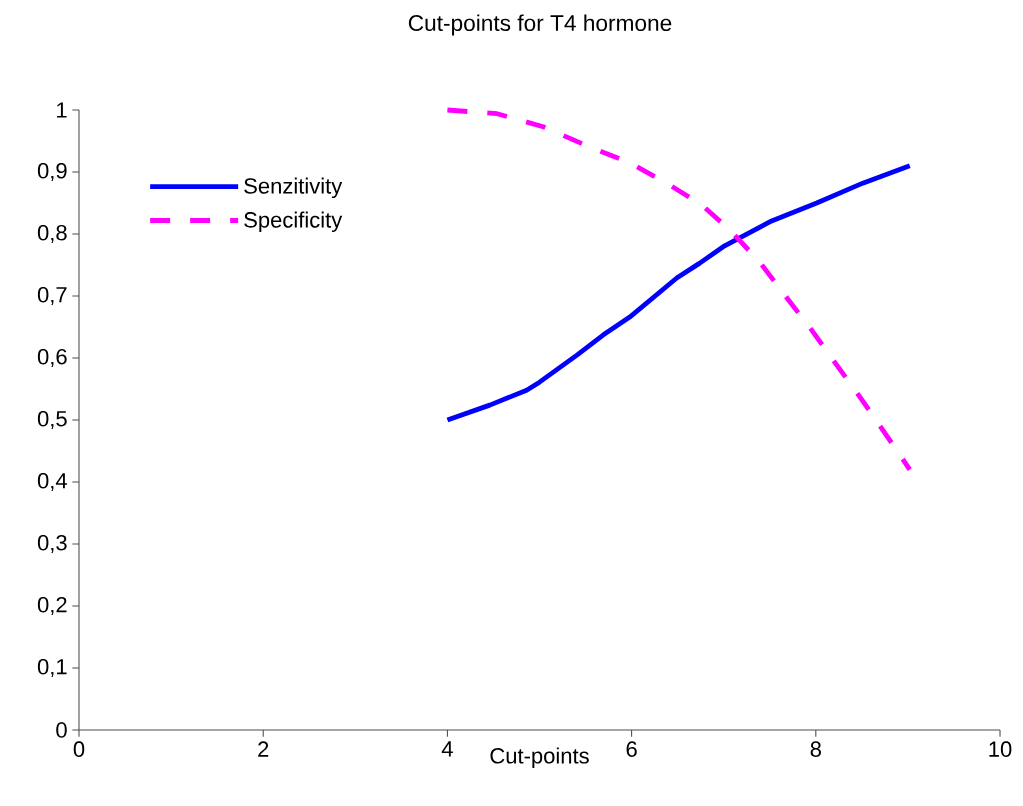  I want to click on y-tick-label: 0,8, so click(52, 234).